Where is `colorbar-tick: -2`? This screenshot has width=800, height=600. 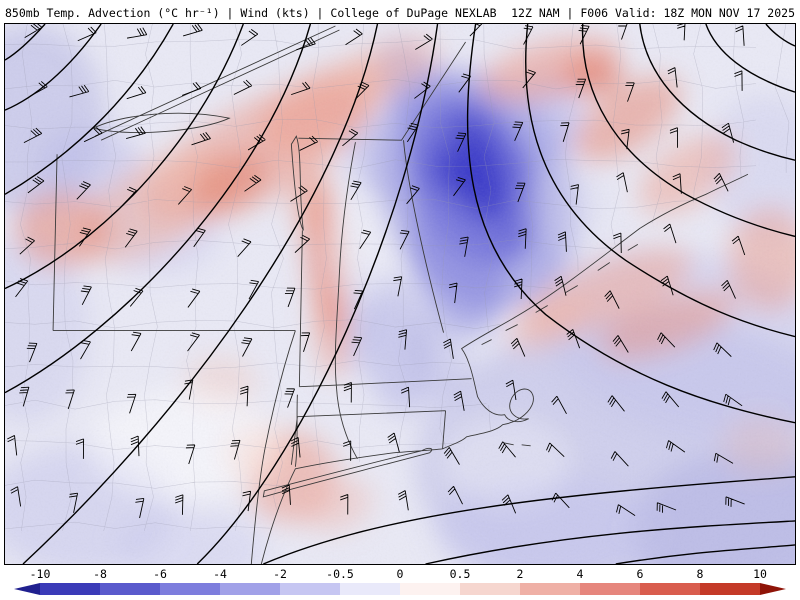
colorbar-tick: -2 is located at coordinates (280, 574).